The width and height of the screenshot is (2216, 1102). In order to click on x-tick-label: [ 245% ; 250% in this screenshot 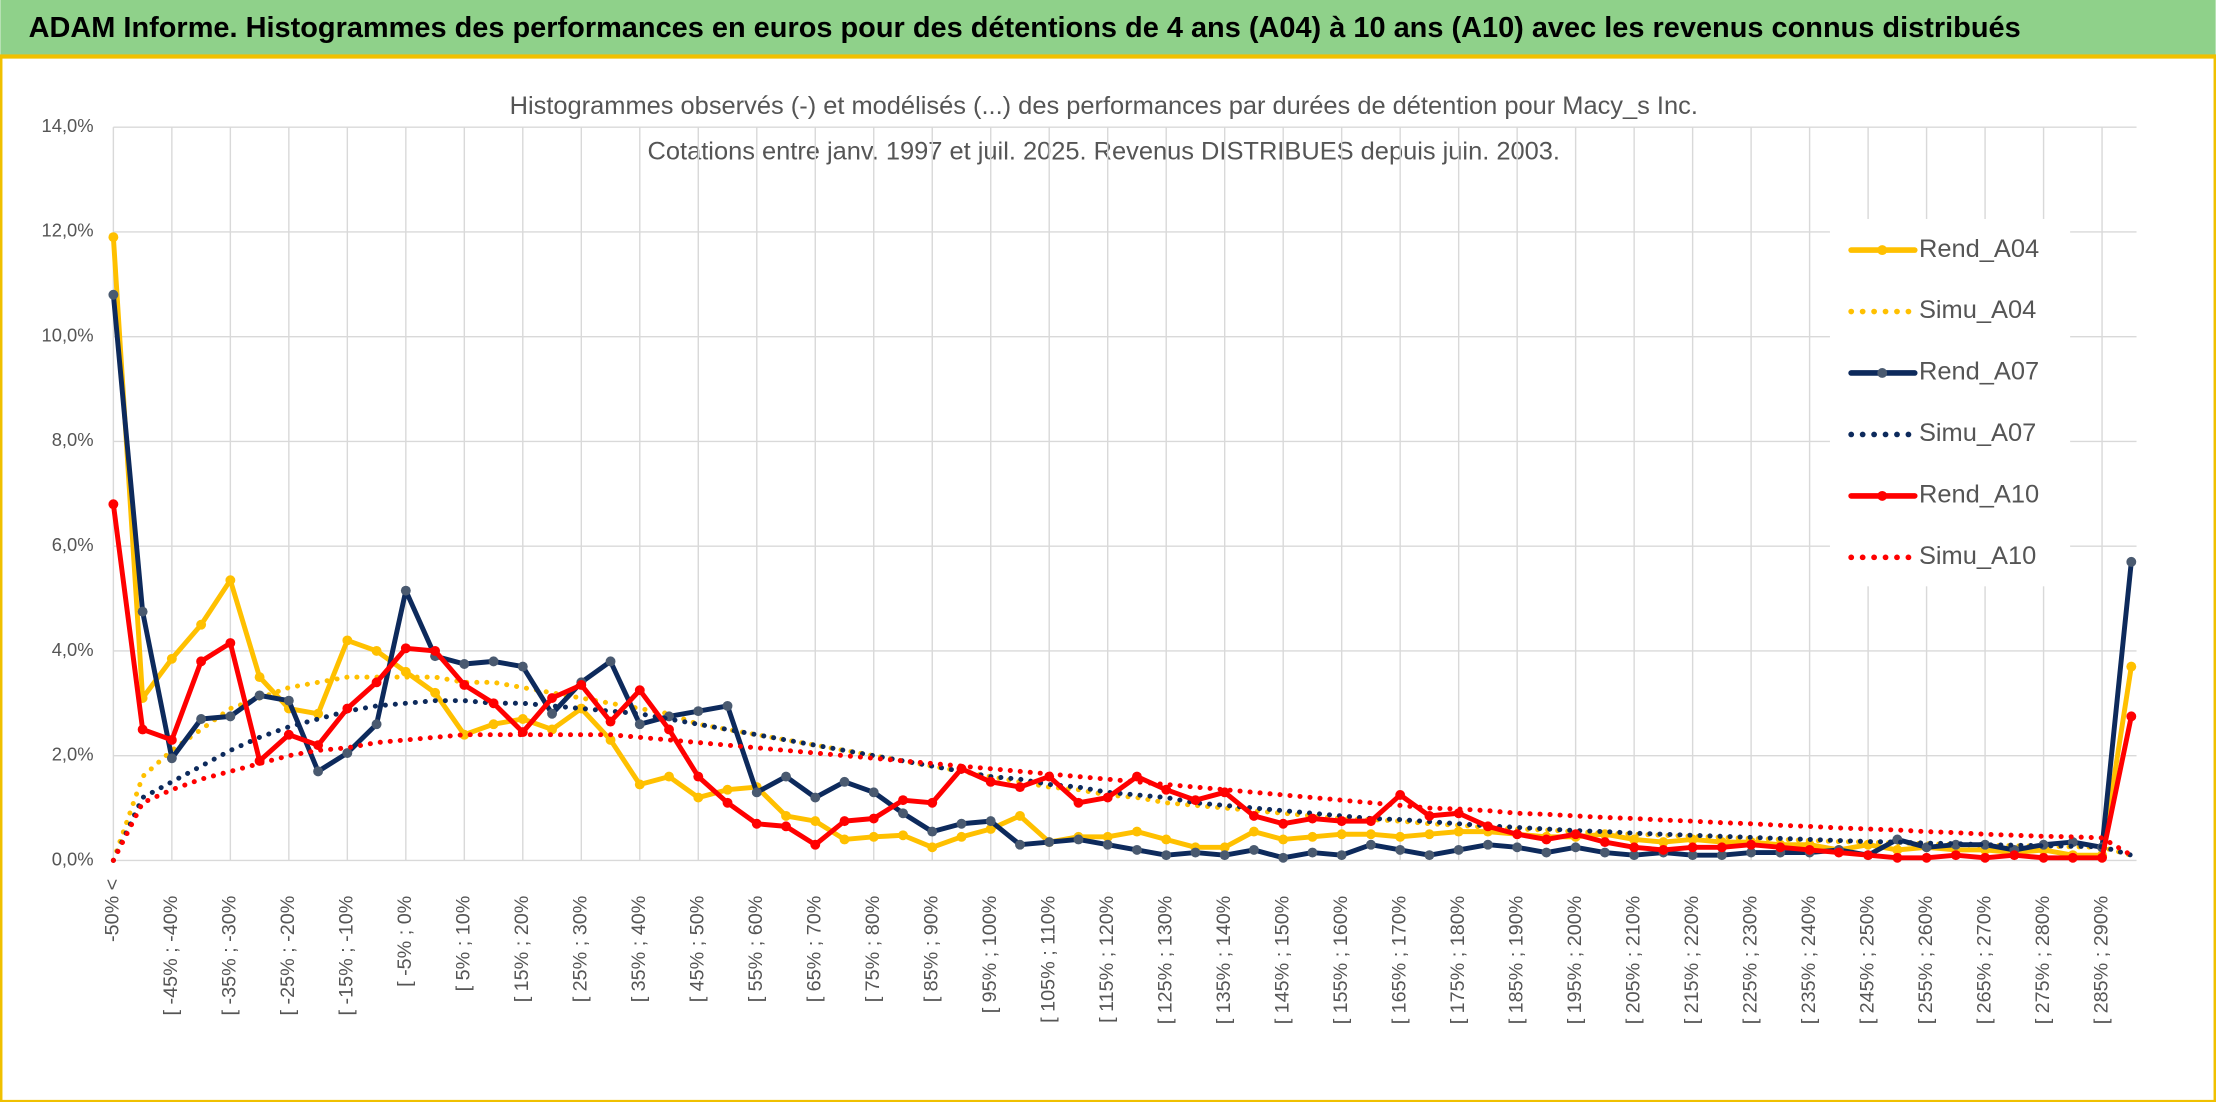, I will do `click(1867, 960)`.